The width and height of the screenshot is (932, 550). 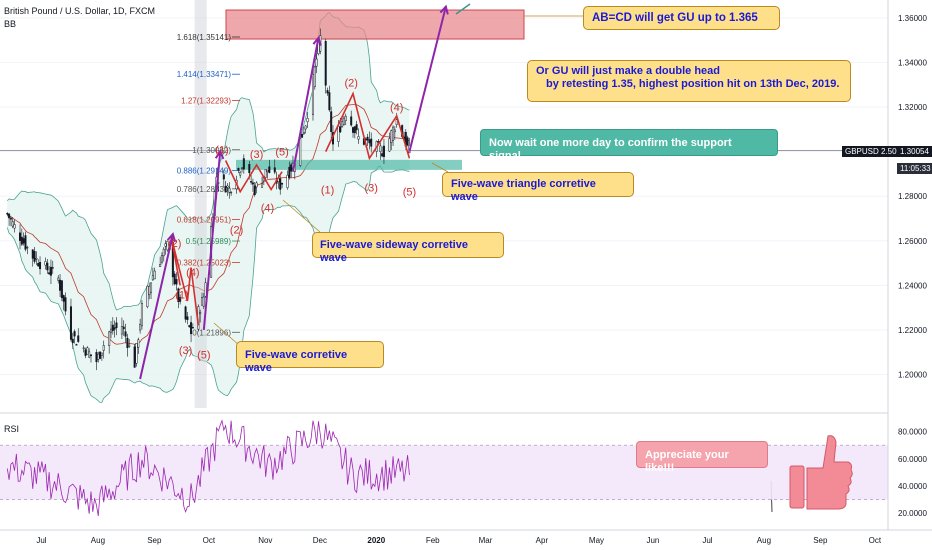 What do you see at coordinates (912, 18) in the screenshot?
I see `price-tick-label: 1.36000` at bounding box center [912, 18].